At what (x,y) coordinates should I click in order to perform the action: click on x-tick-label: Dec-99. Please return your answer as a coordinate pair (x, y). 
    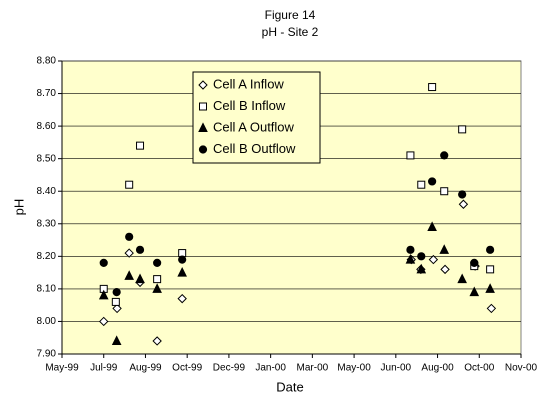
    Looking at the image, I should click on (229, 368).